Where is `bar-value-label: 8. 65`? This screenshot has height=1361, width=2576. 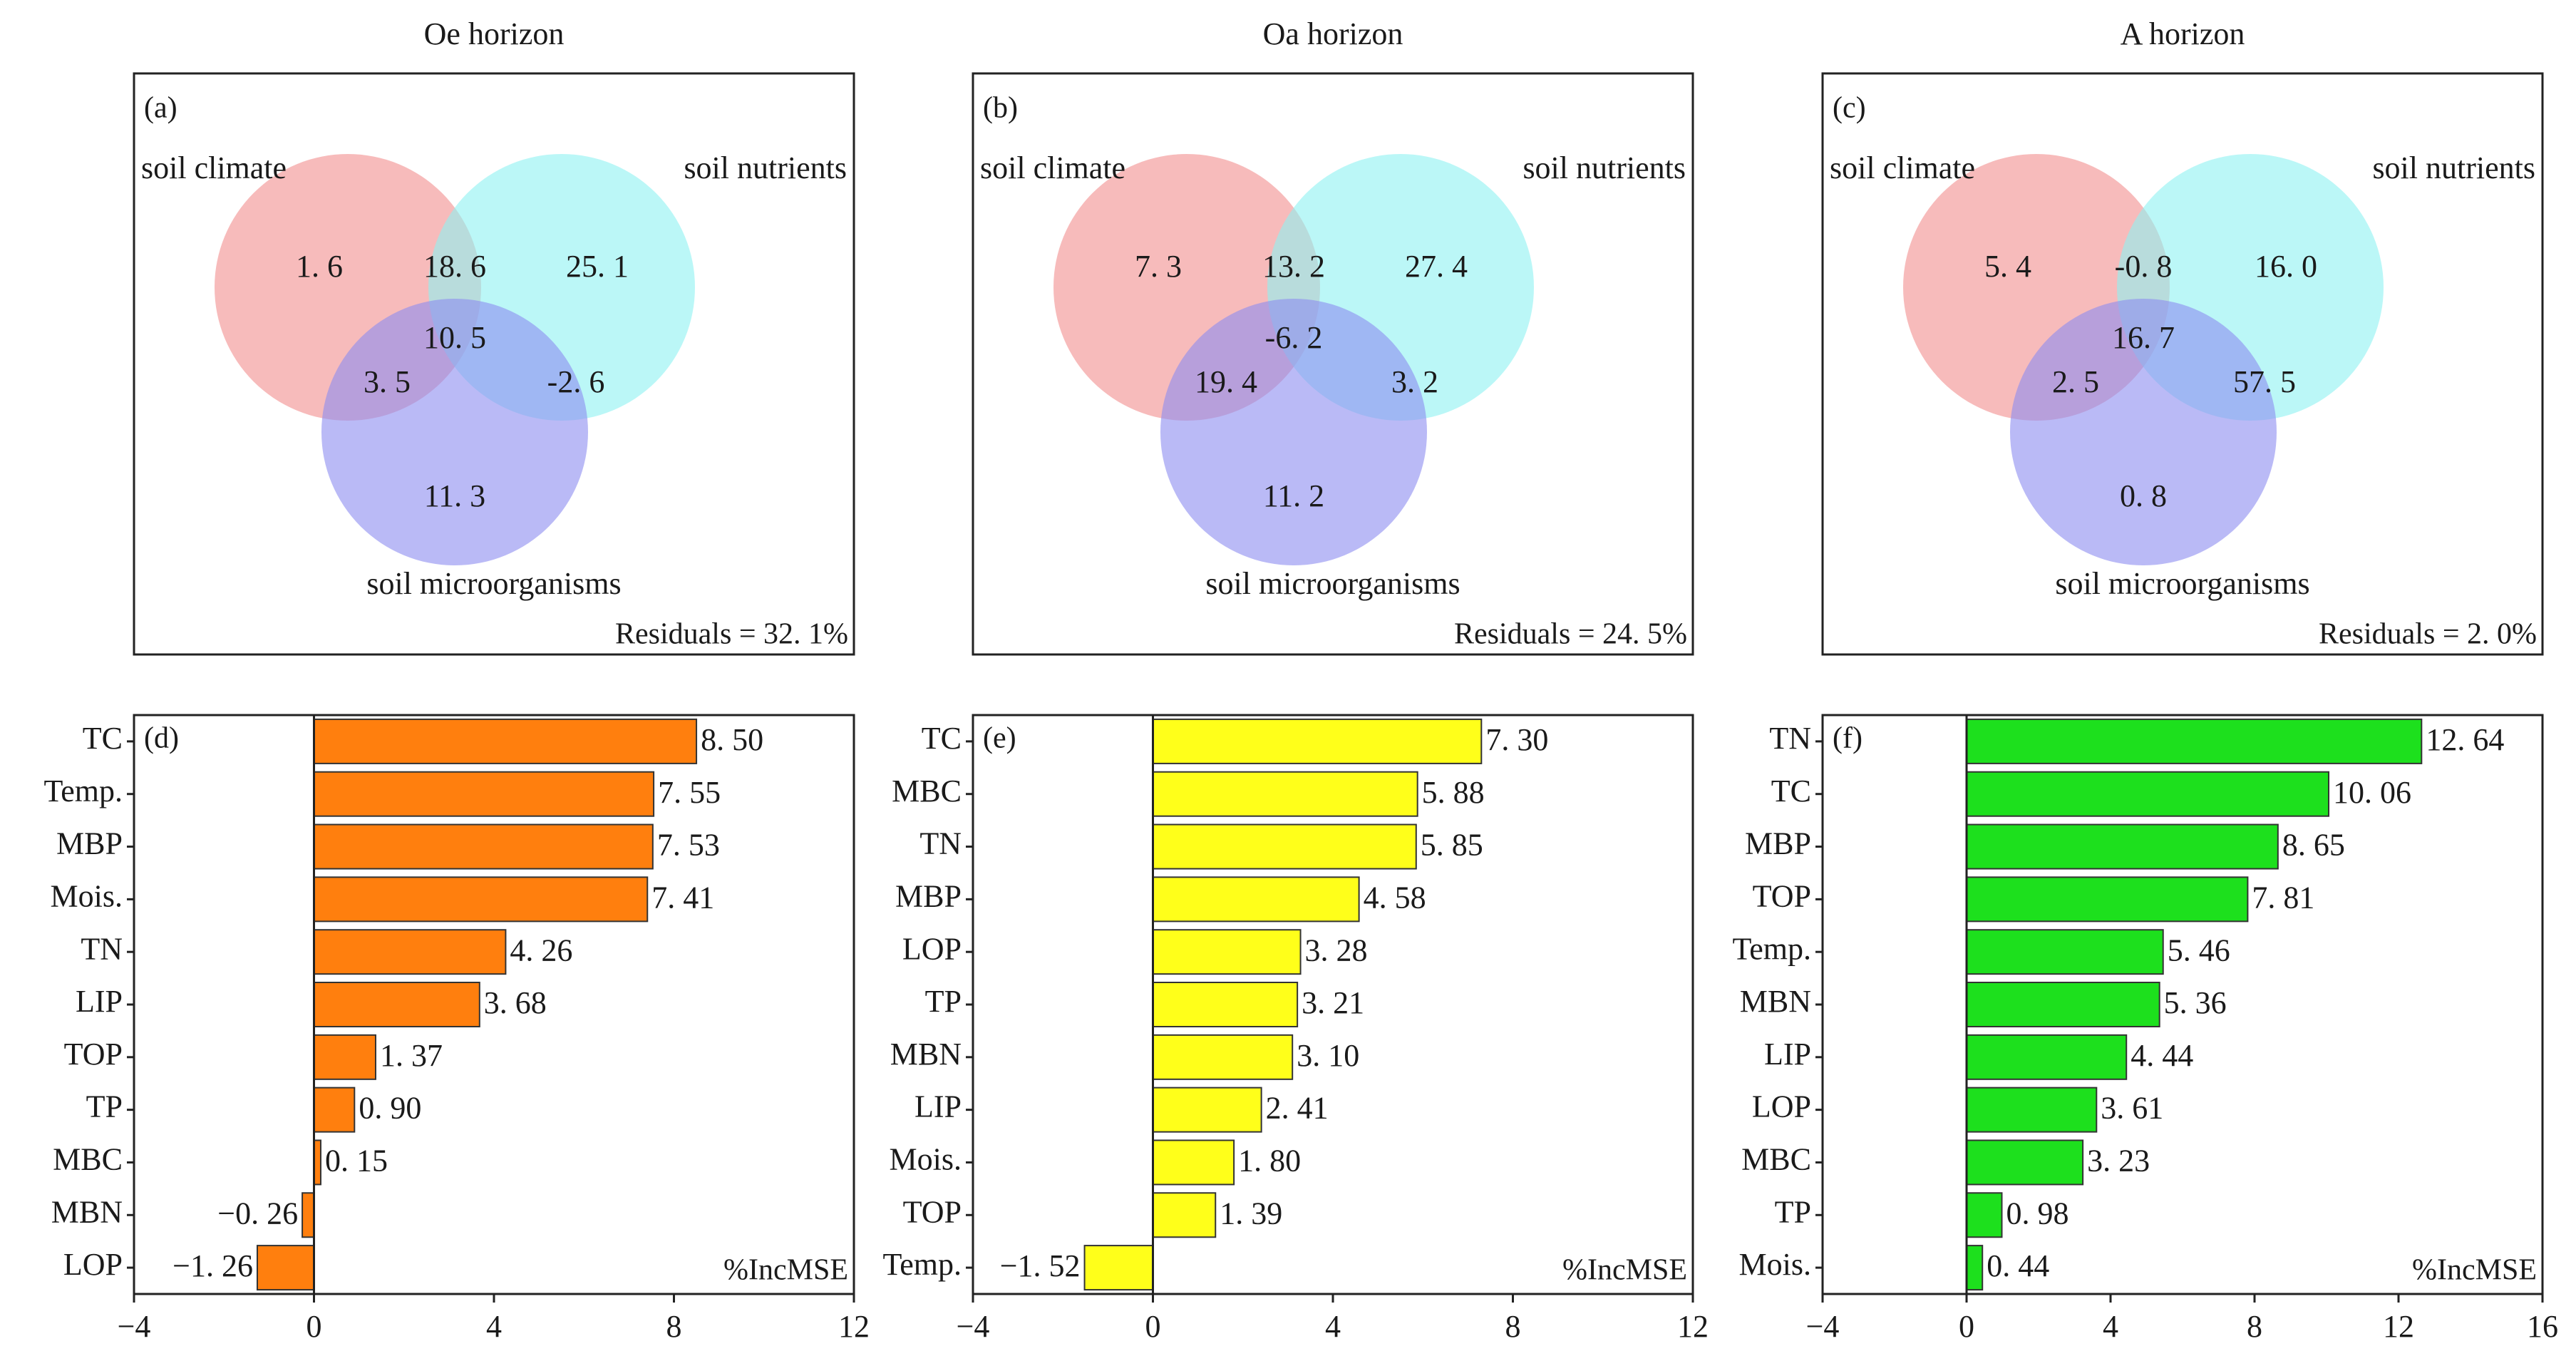 bar-value-label: 8. 65 is located at coordinates (2313, 845).